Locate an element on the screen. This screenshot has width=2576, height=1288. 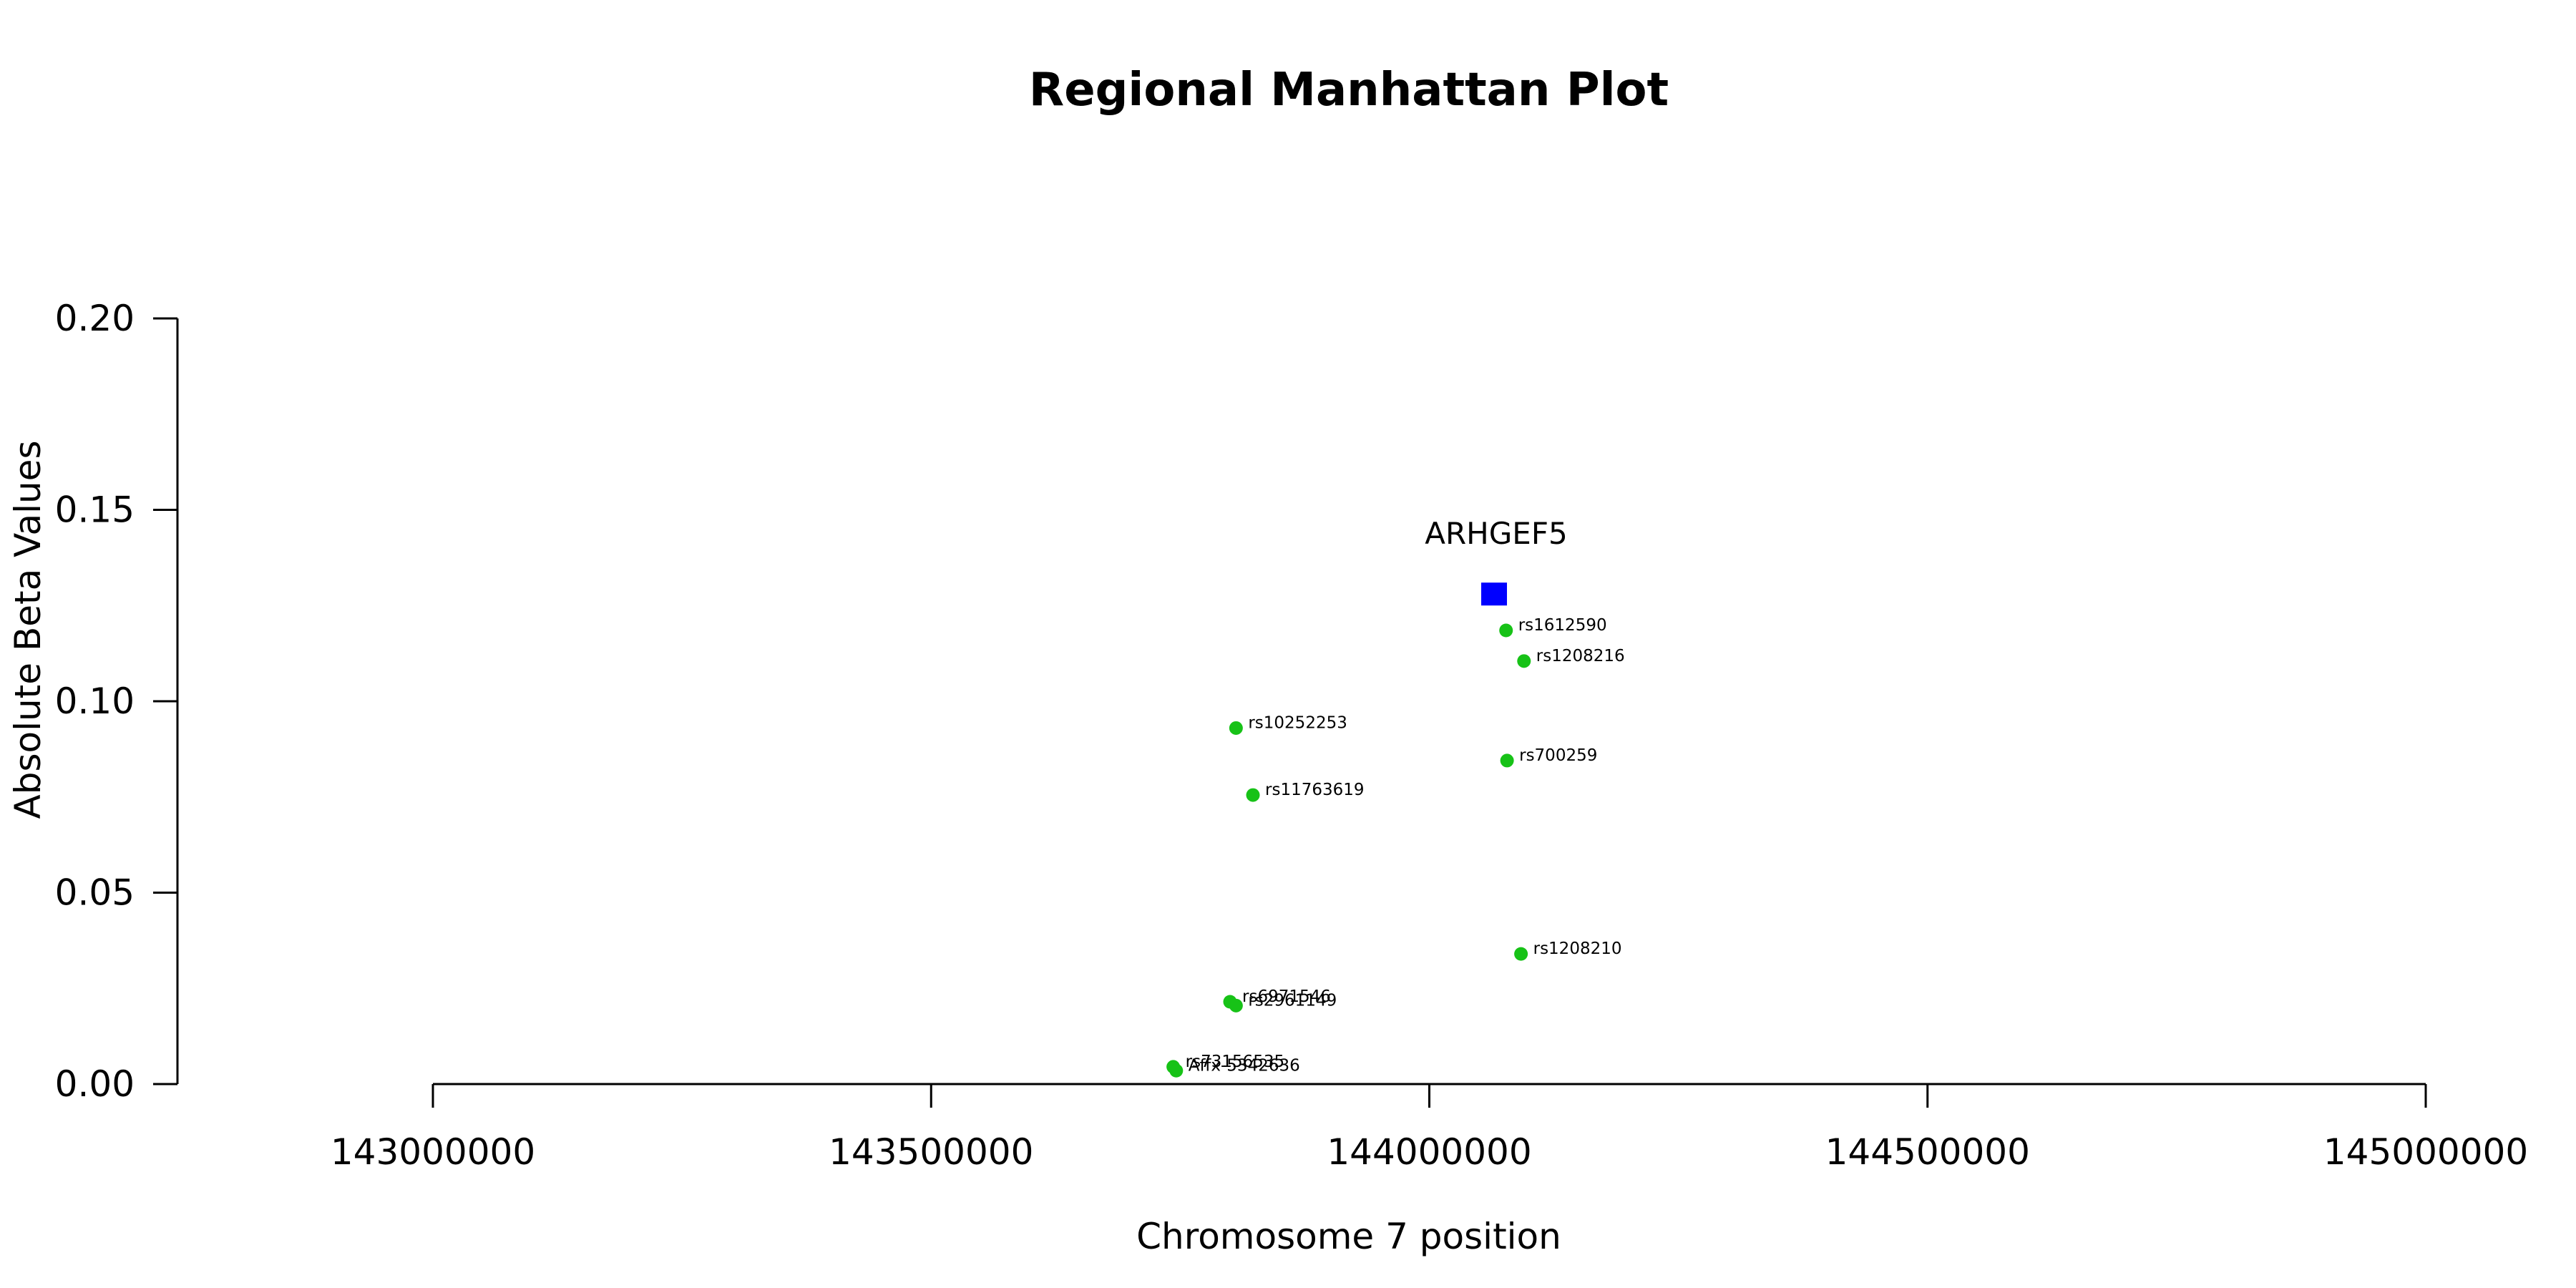
snp-label: rs6971546 is located at coordinates (1286, 996).